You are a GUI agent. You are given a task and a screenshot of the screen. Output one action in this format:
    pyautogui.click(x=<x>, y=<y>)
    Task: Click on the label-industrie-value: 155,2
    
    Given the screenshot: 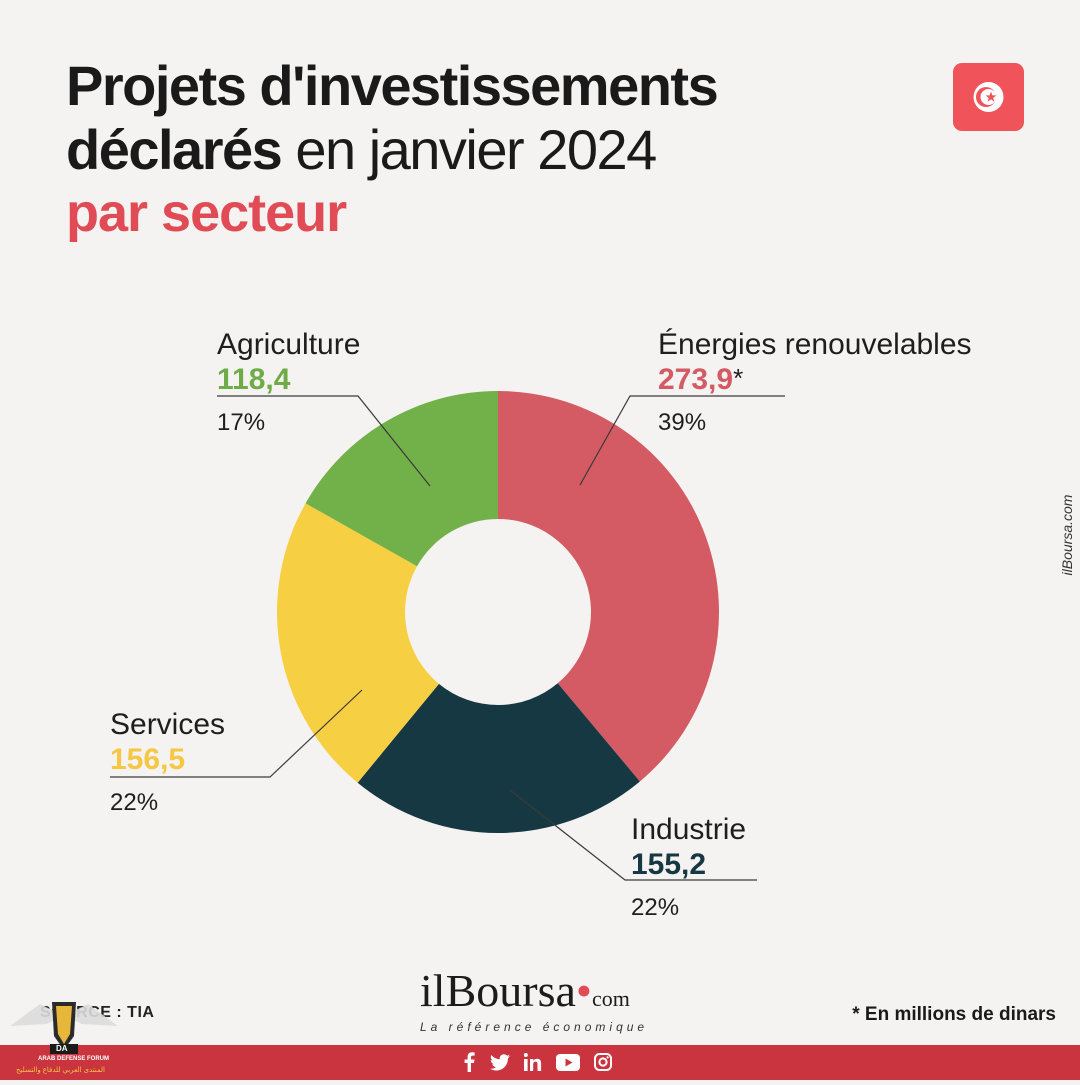 What is the action you would take?
    pyautogui.click(x=669, y=864)
    